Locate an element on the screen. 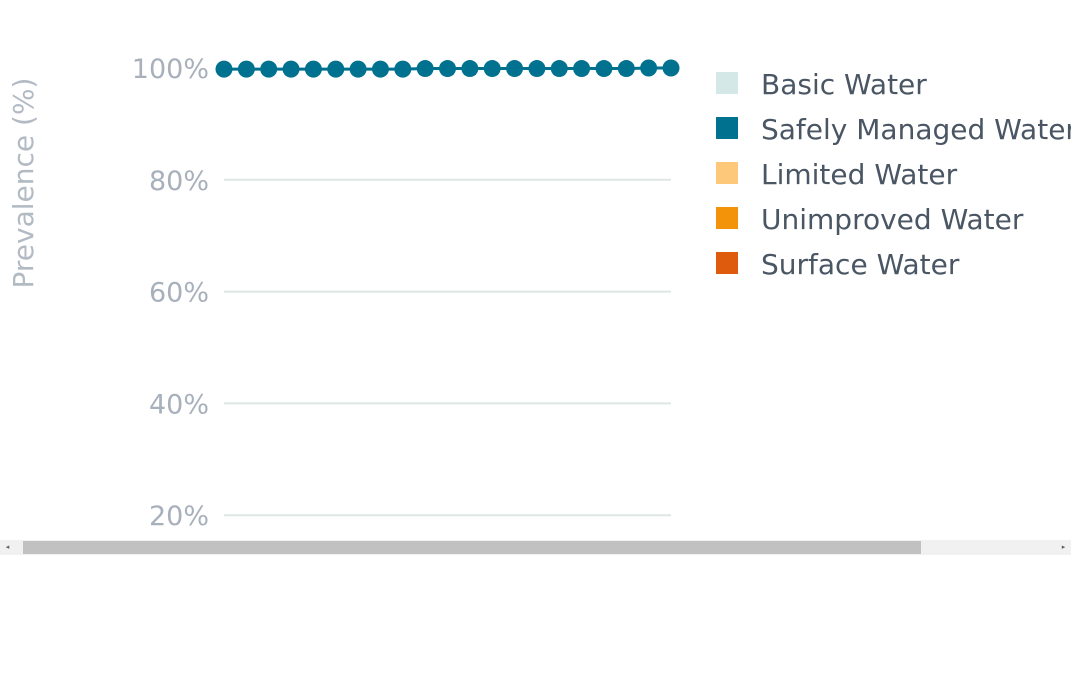  y-tick-label: 80% is located at coordinates (179, 181).